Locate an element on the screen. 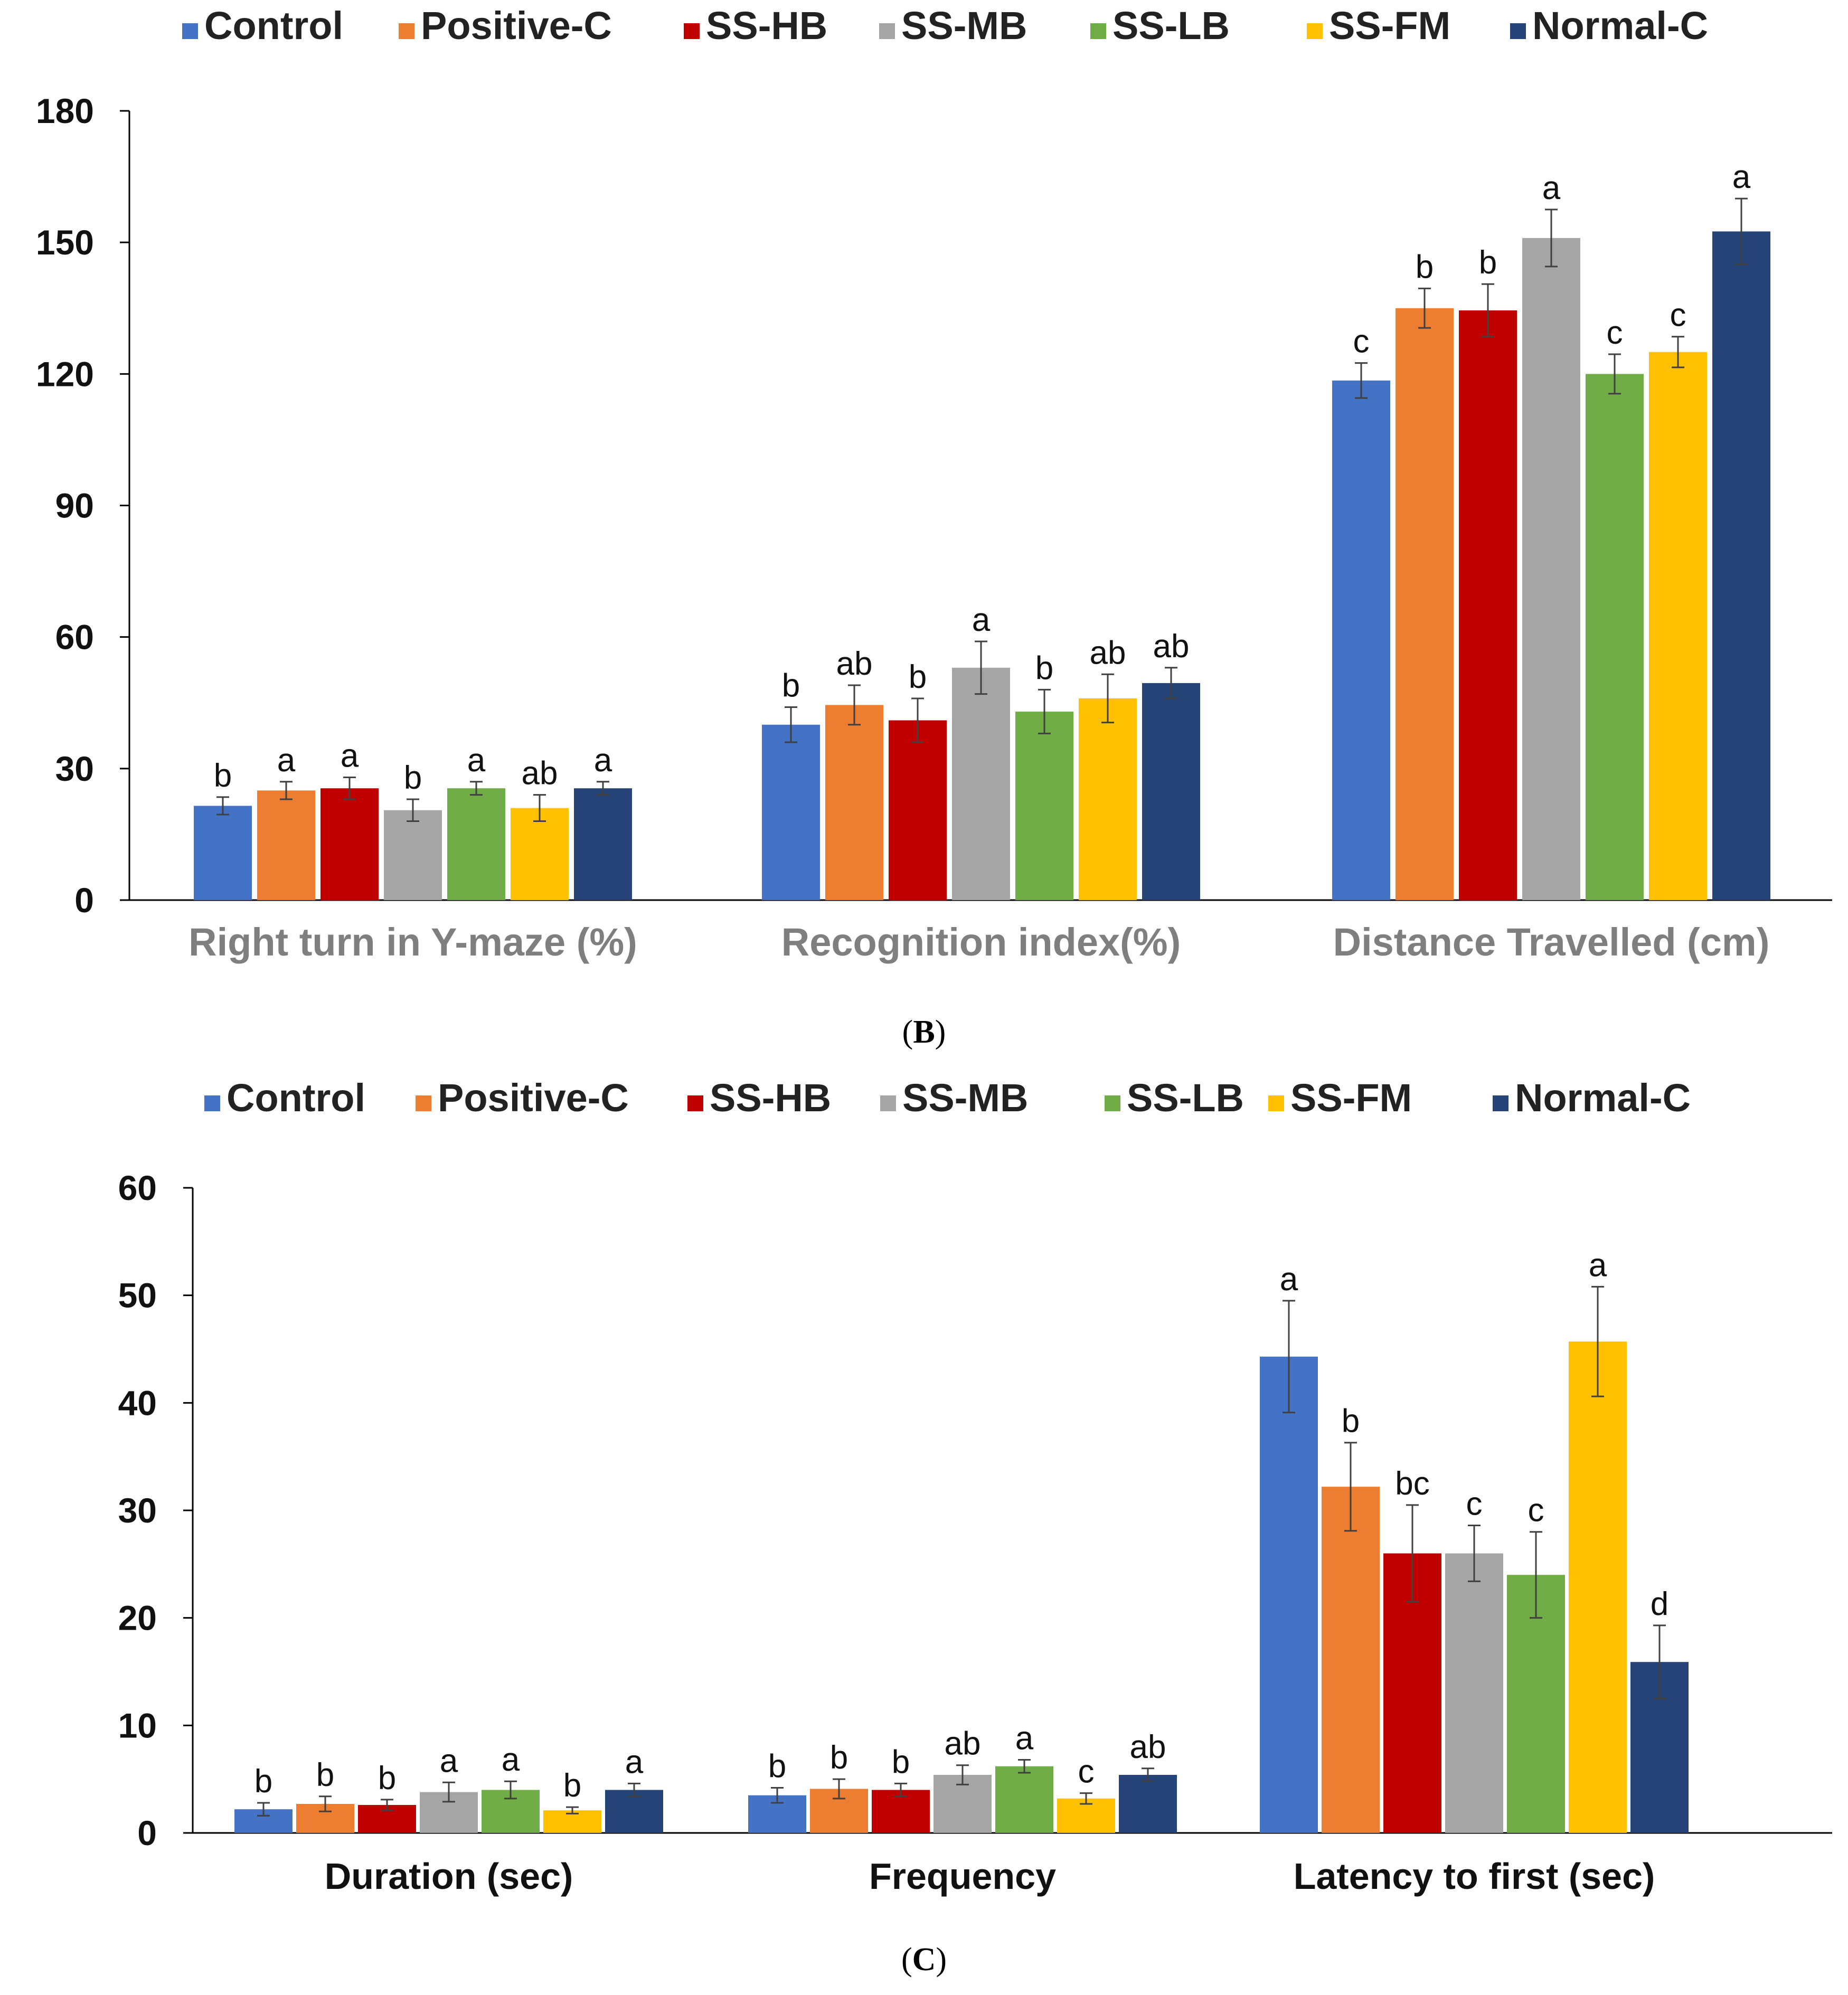  legend-swatch-positive-c is located at coordinates (424, 1103).